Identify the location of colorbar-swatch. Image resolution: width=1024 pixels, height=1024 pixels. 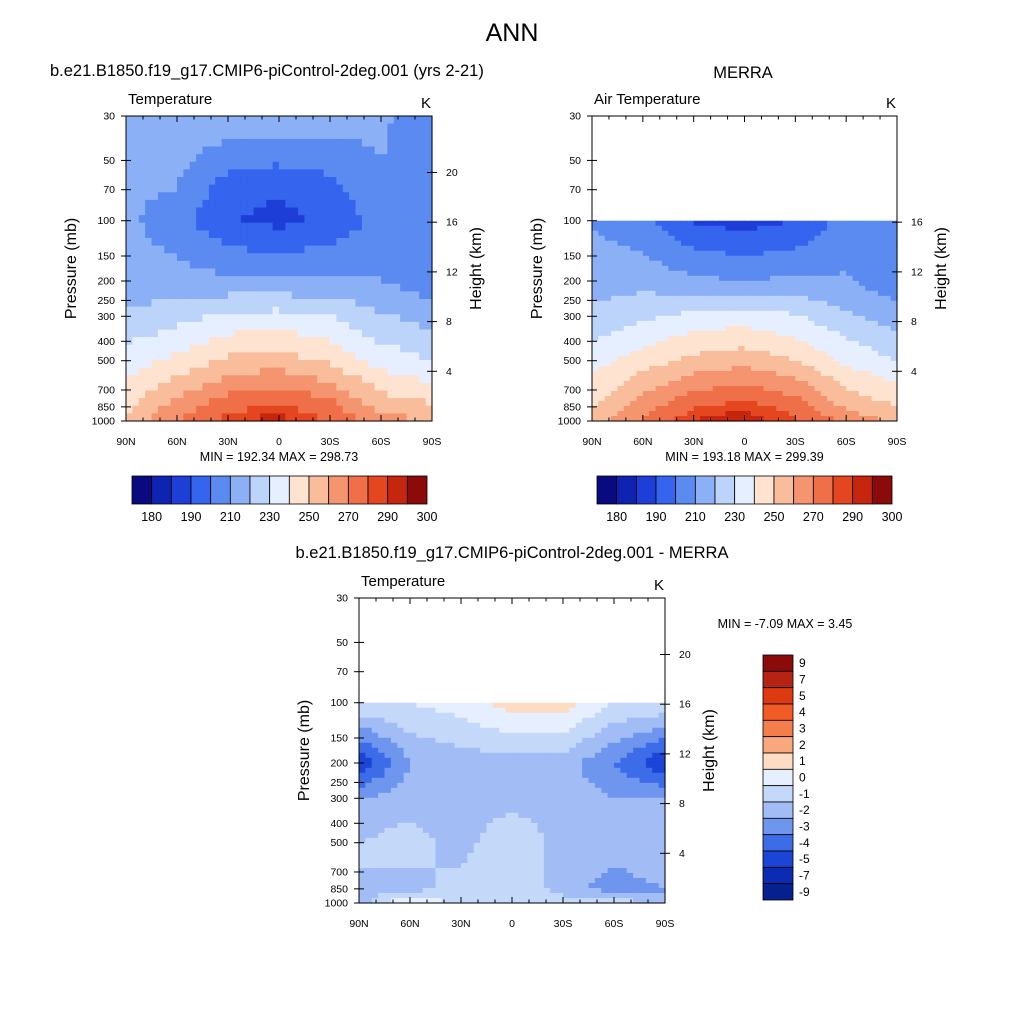
(397, 490).